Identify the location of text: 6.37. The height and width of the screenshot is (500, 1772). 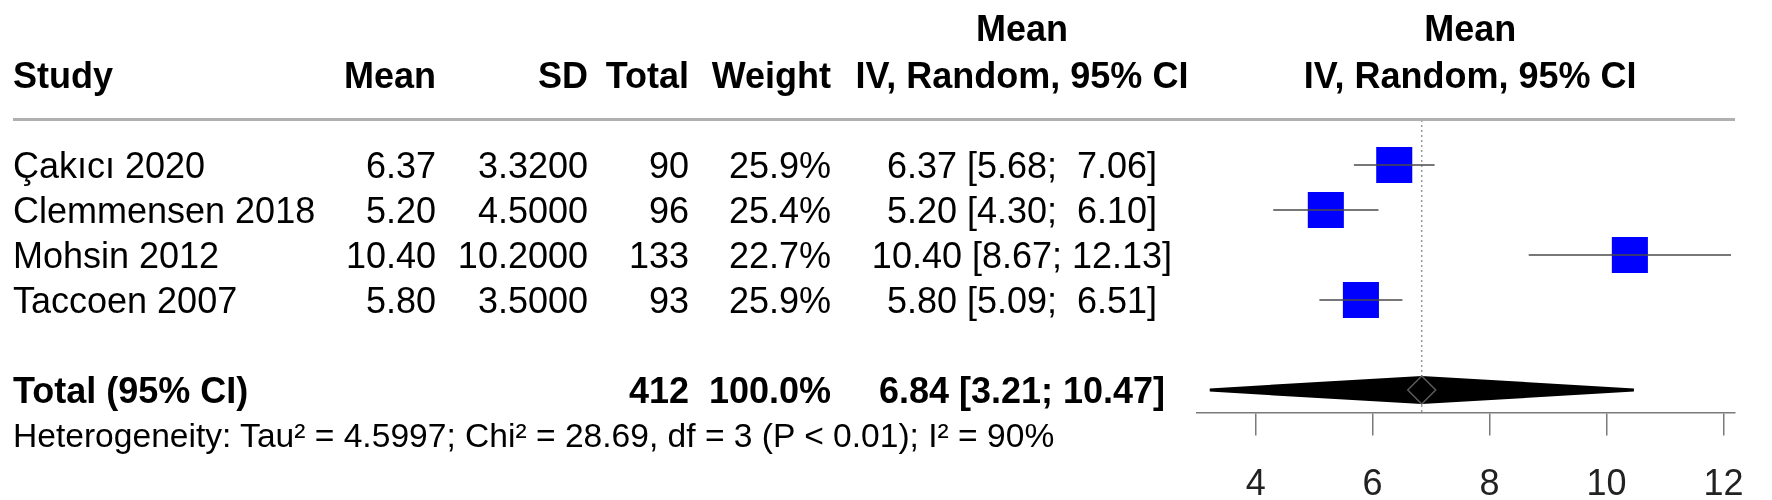
(400, 165).